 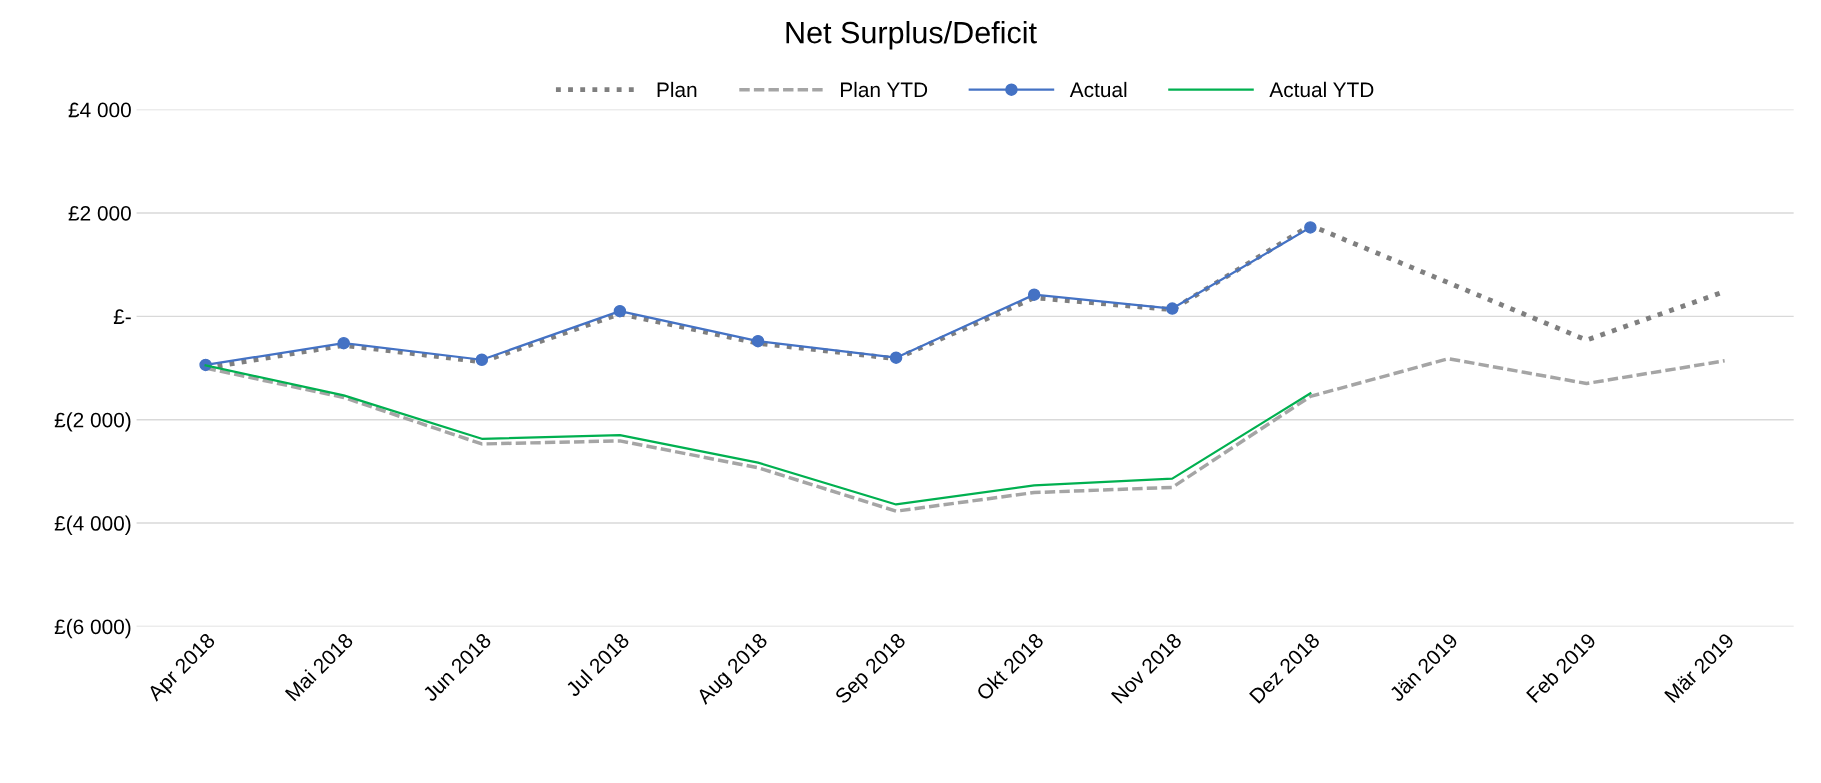 I want to click on legend-label: Actual YTD, so click(x=1321, y=89).